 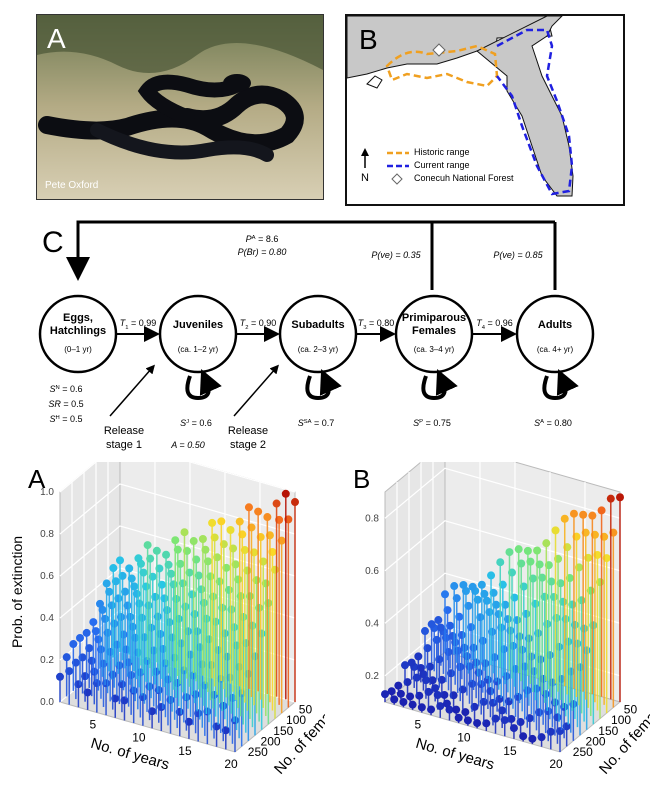 What do you see at coordinates (258, 752) in the screenshot?
I see `f-tick-label: 250` at bounding box center [258, 752].